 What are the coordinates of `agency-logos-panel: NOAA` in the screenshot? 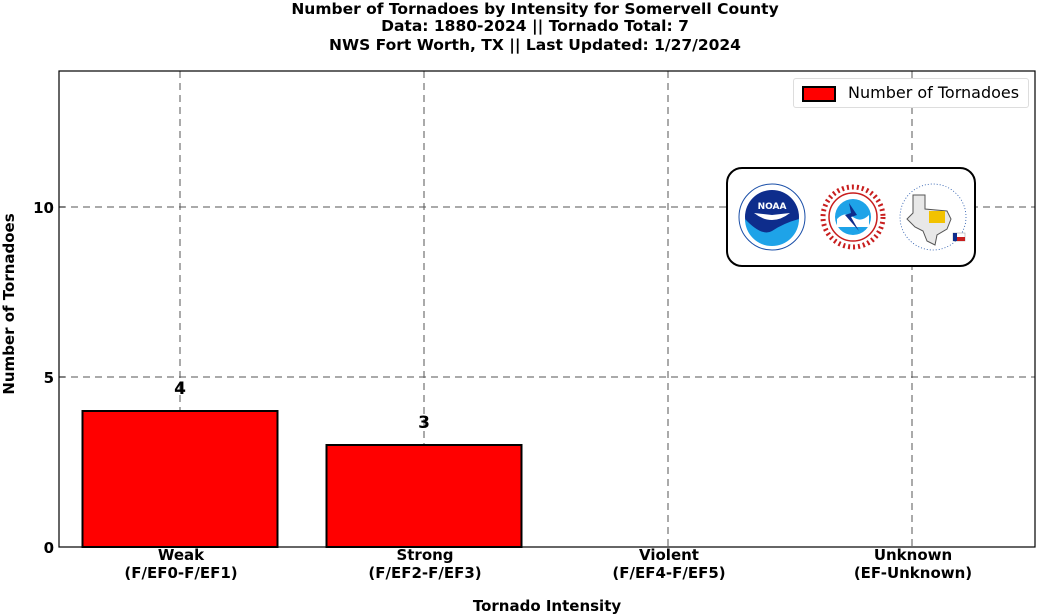 It's located at (851, 217).